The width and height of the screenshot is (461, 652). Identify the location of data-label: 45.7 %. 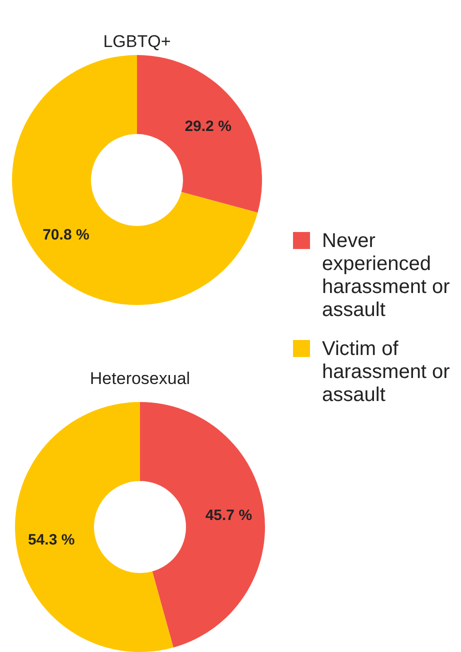
(228, 515).